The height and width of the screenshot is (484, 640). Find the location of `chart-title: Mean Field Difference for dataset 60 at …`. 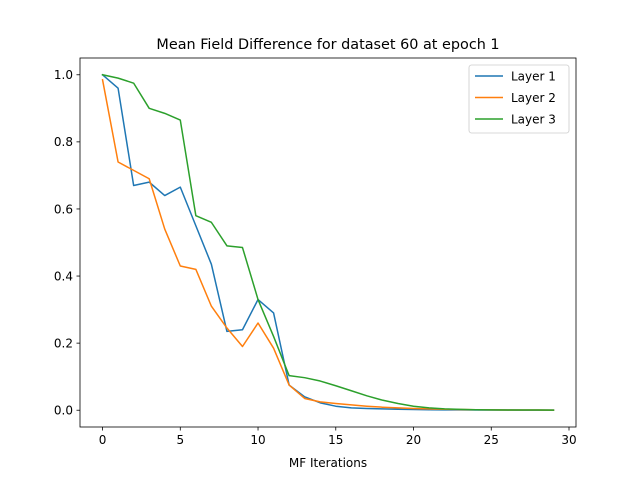

chart-title: Mean Field Difference for dataset 60 at … is located at coordinates (327, 45).